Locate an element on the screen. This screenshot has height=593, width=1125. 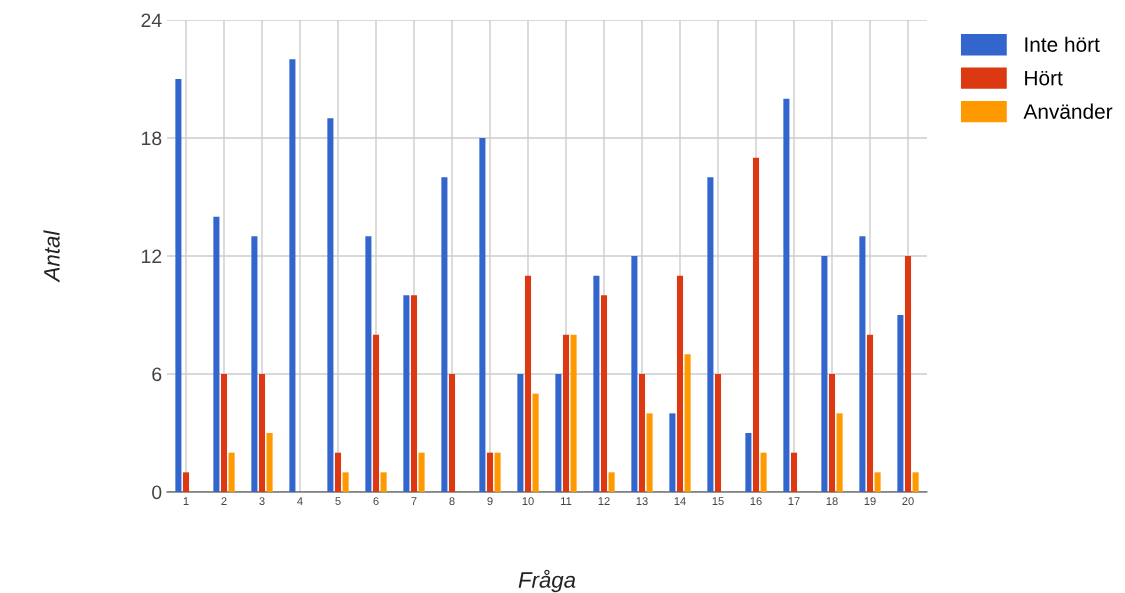
x-tick-label: 20 is located at coordinates (908, 501).